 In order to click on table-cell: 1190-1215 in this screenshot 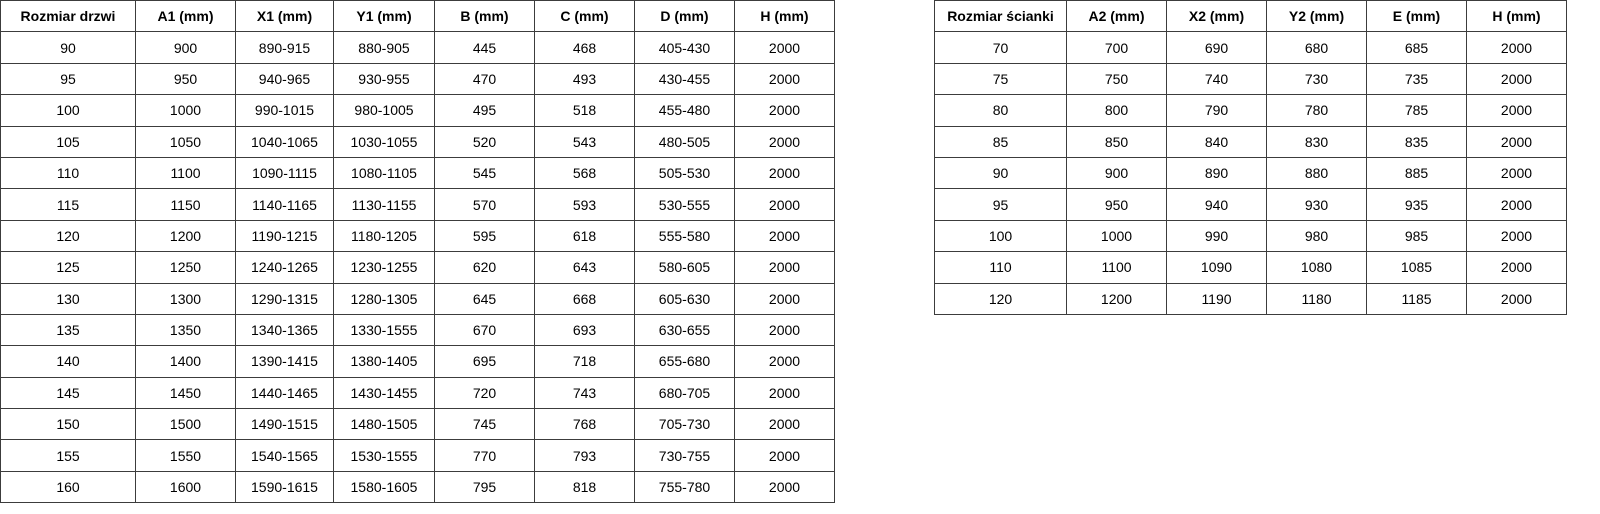, I will do `click(284, 236)`.